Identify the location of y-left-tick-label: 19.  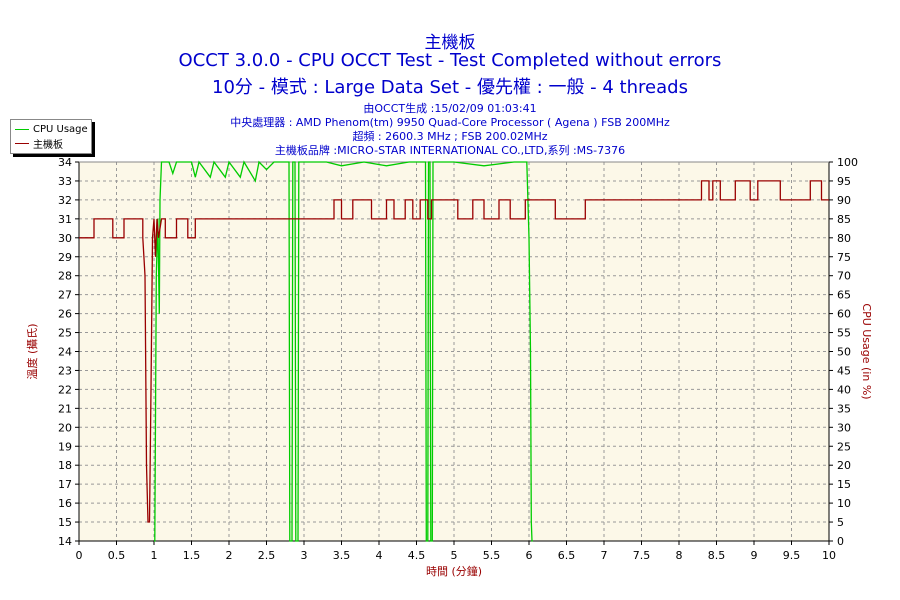
(65, 446).